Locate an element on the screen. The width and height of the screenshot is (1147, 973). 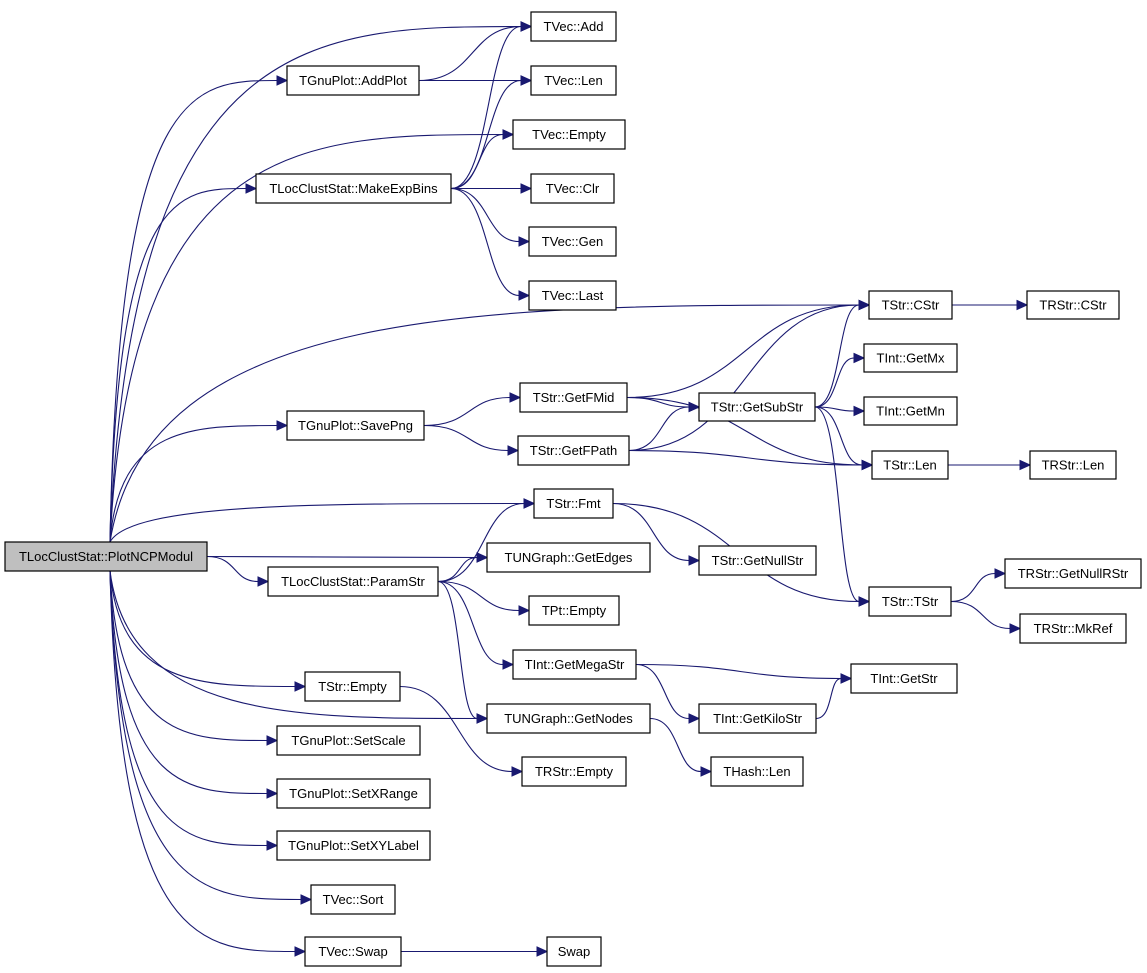
node-vempty: TVec::Empty is located at coordinates (569, 134).